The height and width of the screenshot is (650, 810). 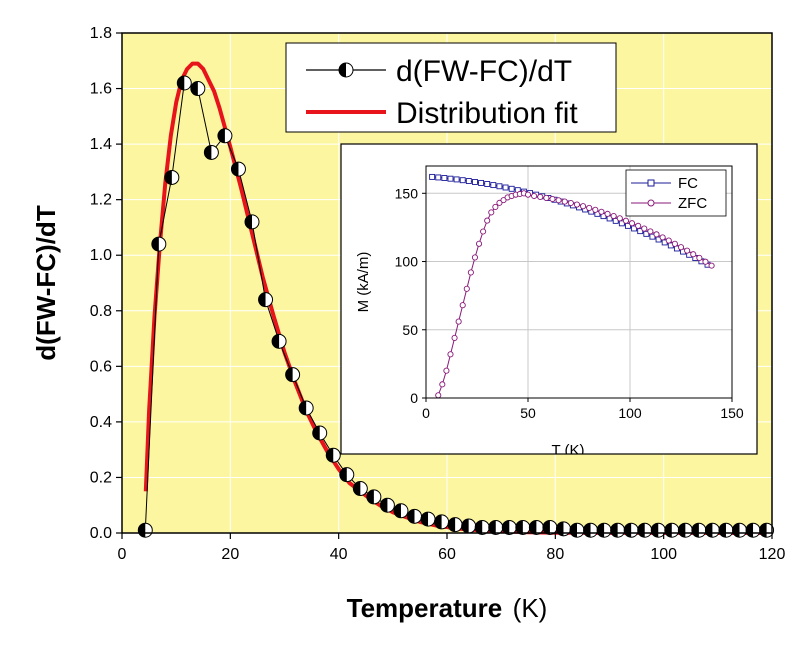 I want to click on x-axis-title-main: Temperature, so click(x=425, y=608).